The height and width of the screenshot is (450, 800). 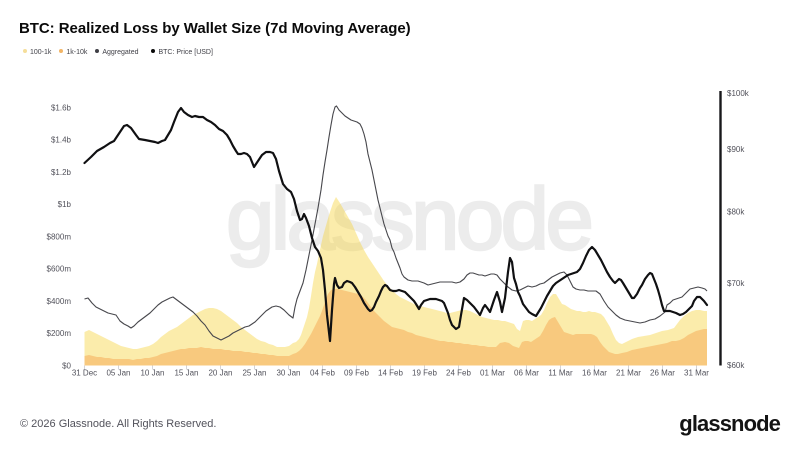 What do you see at coordinates (59, 269) in the screenshot?
I see `svg-text: $600m` at bounding box center [59, 269].